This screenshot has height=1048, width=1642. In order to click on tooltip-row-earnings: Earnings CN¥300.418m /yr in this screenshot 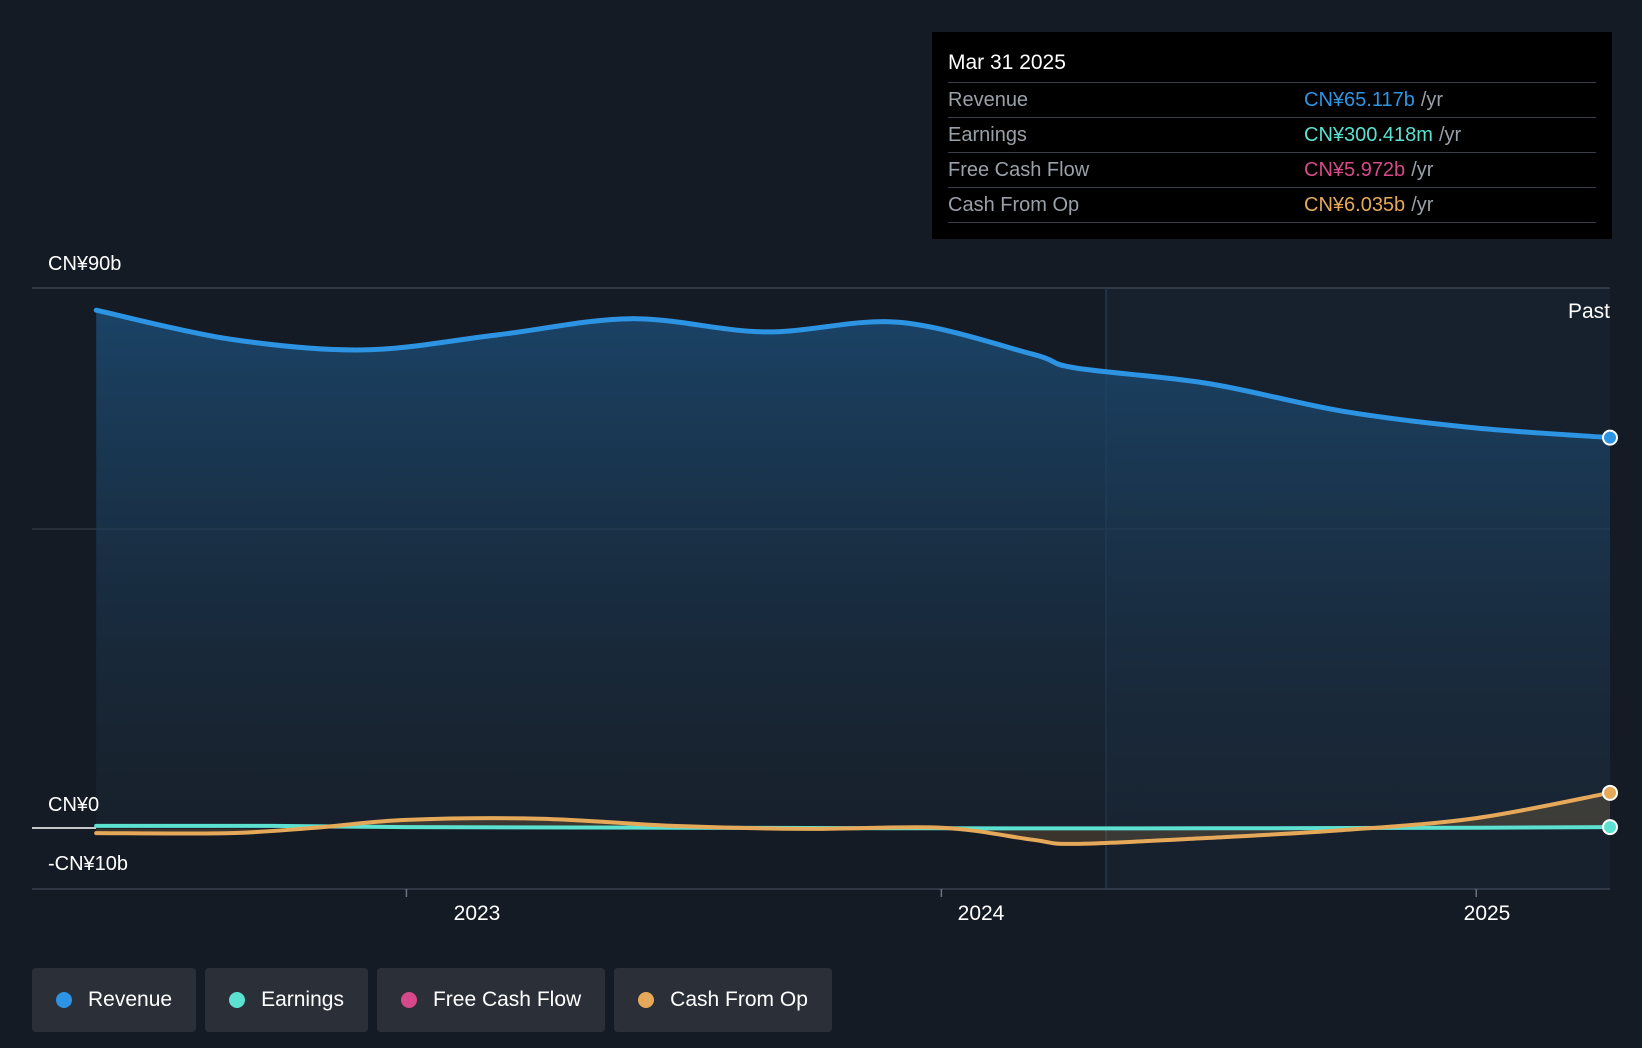, I will do `click(1272, 135)`.